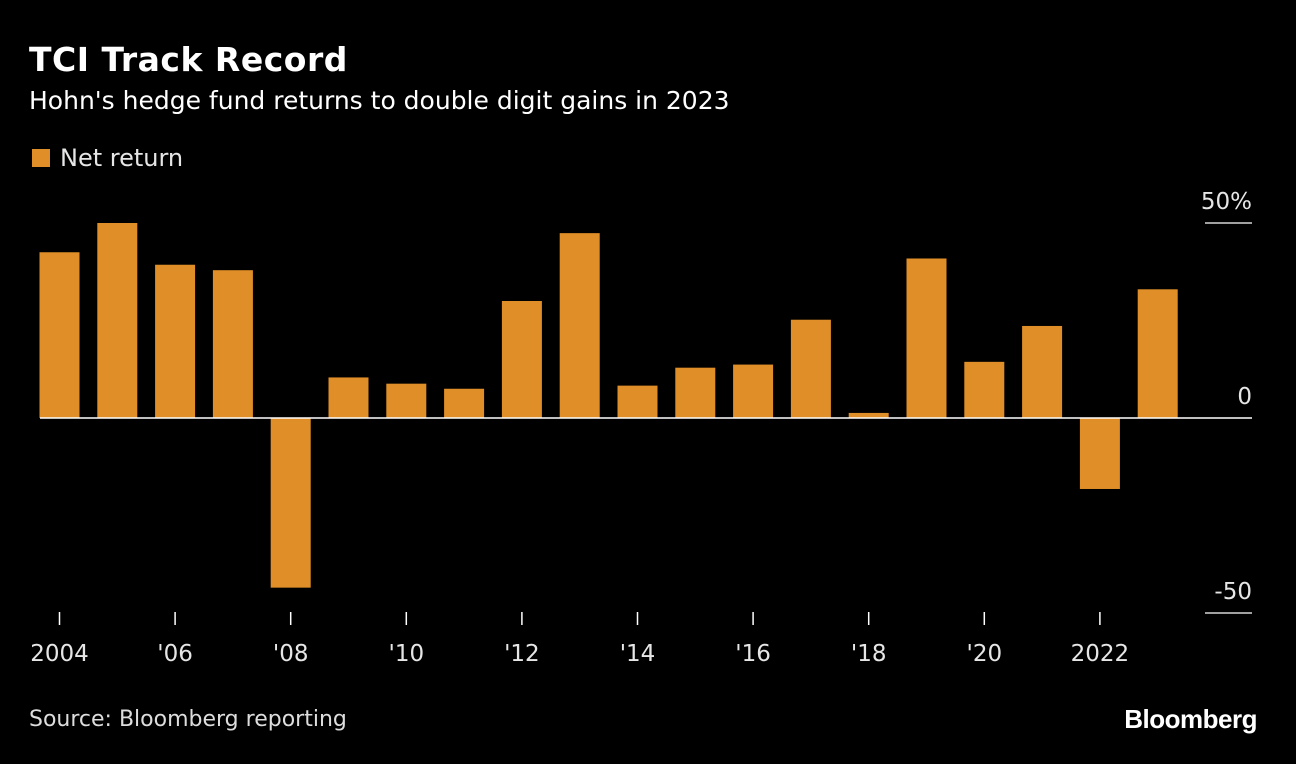 The image size is (1296, 764). I want to click on bar-2020, so click(984, 389).